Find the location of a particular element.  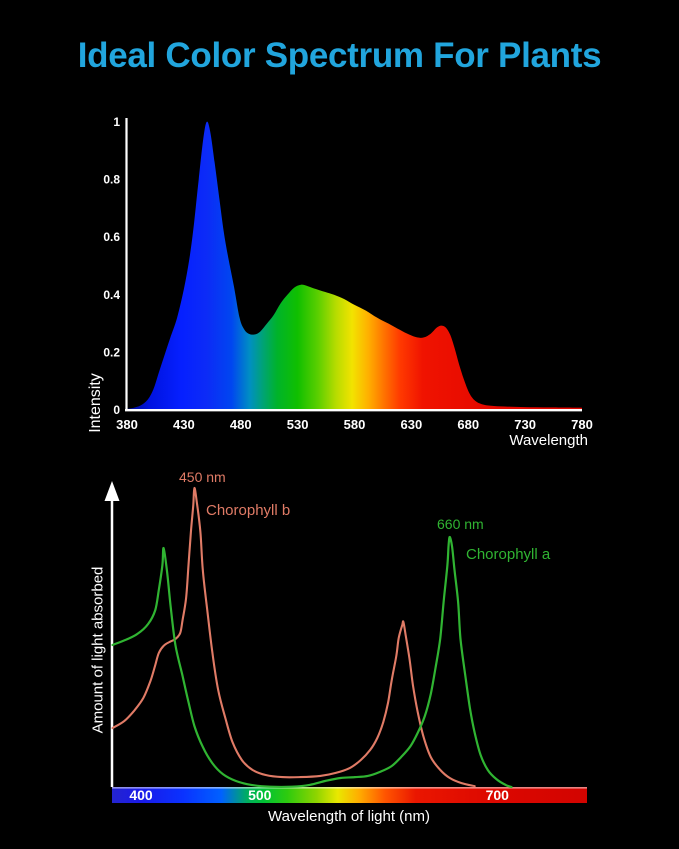

bar-tick-label: 400 is located at coordinates (141, 795).